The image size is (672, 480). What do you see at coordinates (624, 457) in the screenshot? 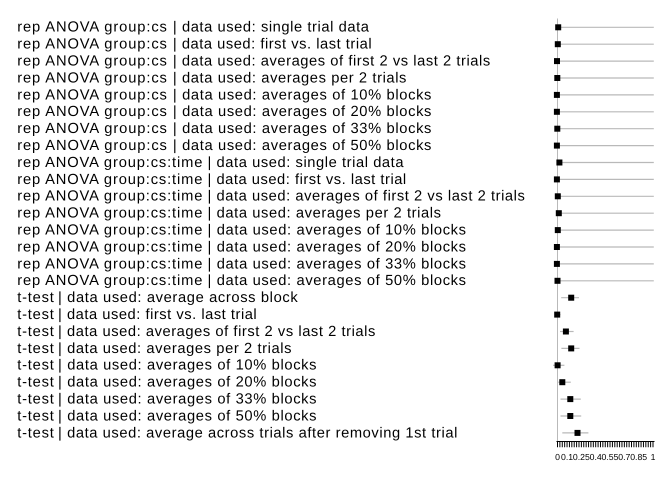
I see `svg-text: 0.7` at bounding box center [624, 457].